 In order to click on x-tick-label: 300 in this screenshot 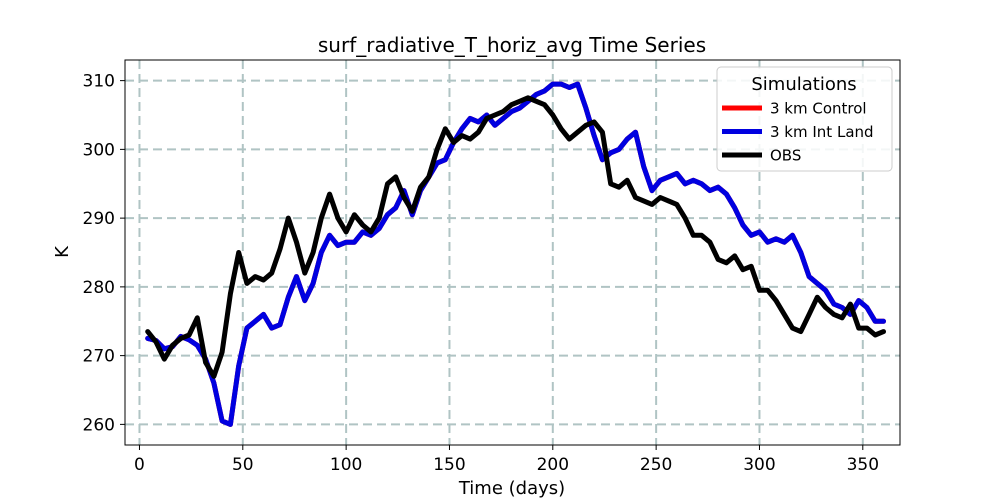, I will do `click(759, 465)`.